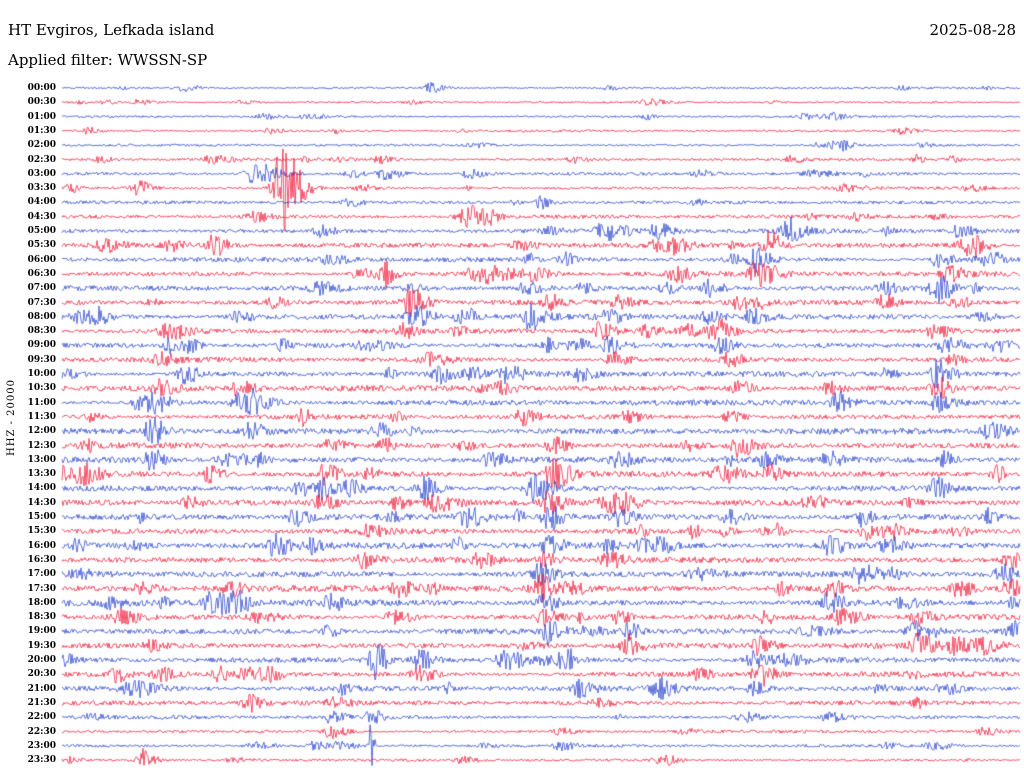 The height and width of the screenshot is (780, 1024). I want to click on time-label: 02:00, so click(41, 145).